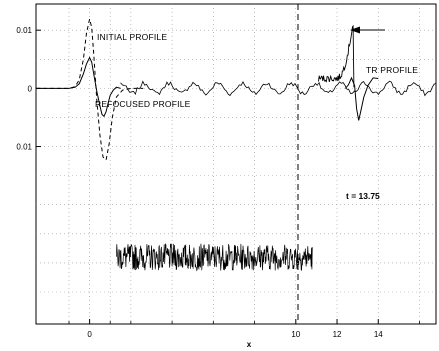 This screenshot has width=439, height=351. I want to click on tr-profile-noisy-line, so click(336, 56).